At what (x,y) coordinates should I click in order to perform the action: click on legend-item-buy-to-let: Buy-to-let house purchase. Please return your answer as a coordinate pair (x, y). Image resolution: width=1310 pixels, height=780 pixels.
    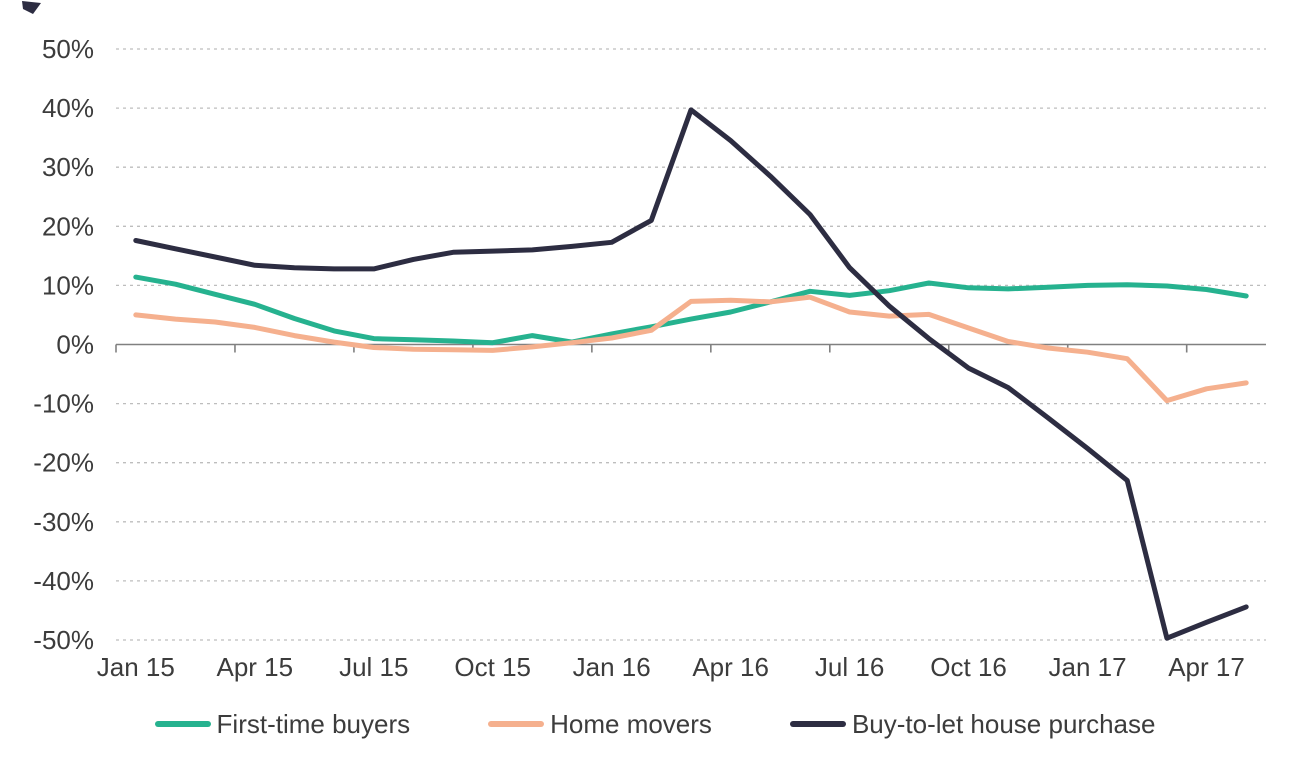
    Looking at the image, I should click on (972, 724).